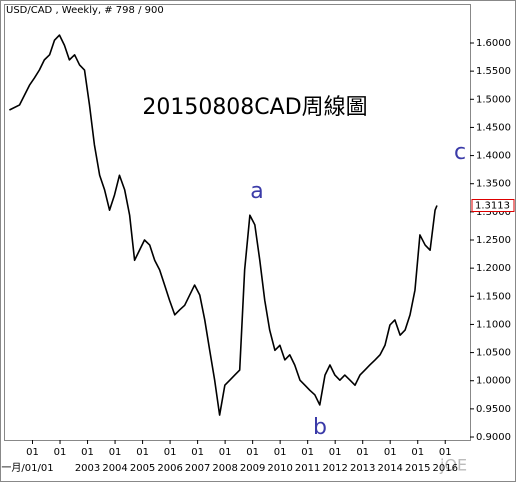 The image size is (516, 482). I want to click on watermark: jOE, so click(453, 465).